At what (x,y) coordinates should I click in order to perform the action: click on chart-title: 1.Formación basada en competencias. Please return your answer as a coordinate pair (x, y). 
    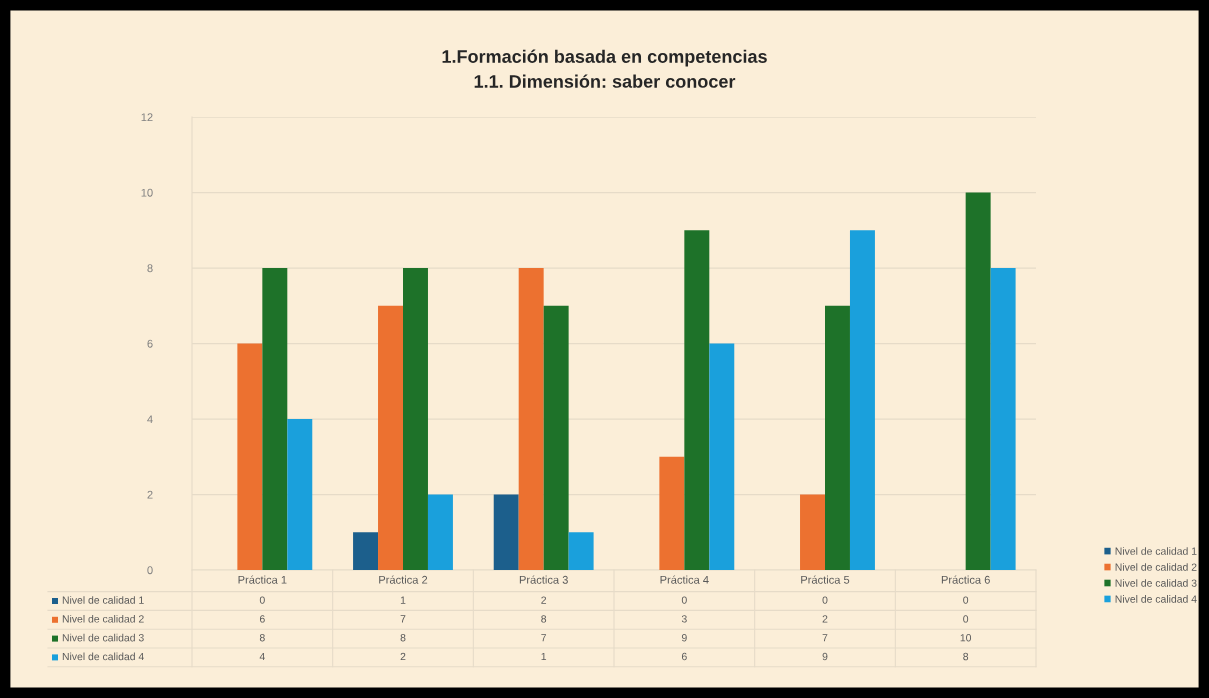
    Looking at the image, I should click on (604, 58).